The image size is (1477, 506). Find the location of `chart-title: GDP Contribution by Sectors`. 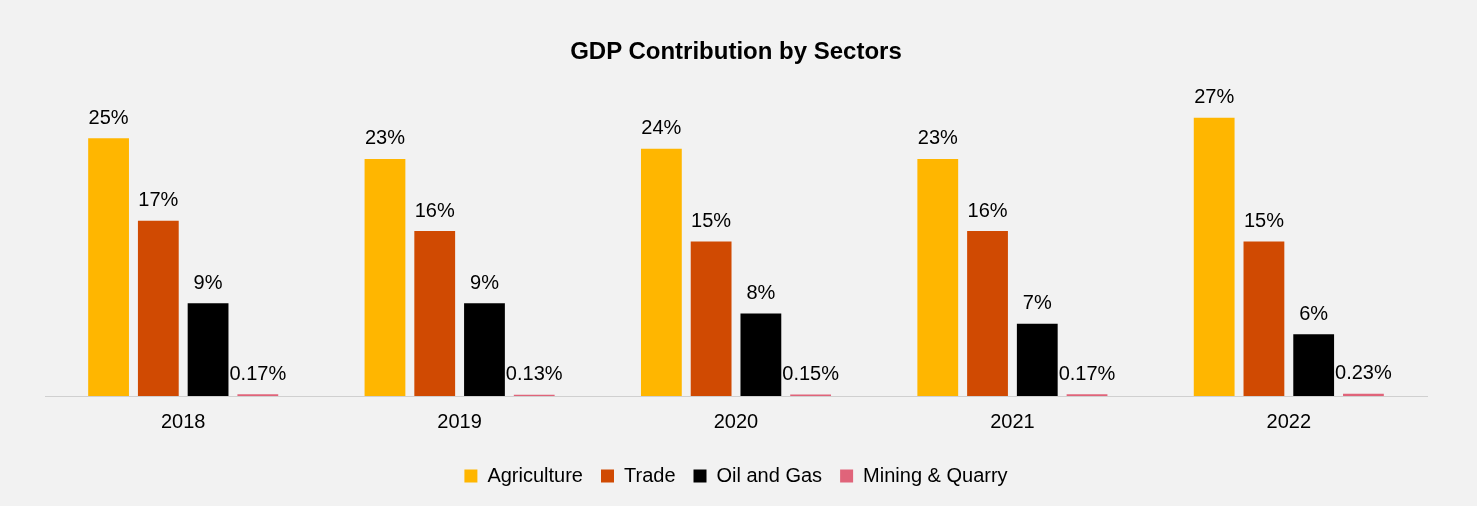

chart-title: GDP Contribution by Sectors is located at coordinates (736, 51).